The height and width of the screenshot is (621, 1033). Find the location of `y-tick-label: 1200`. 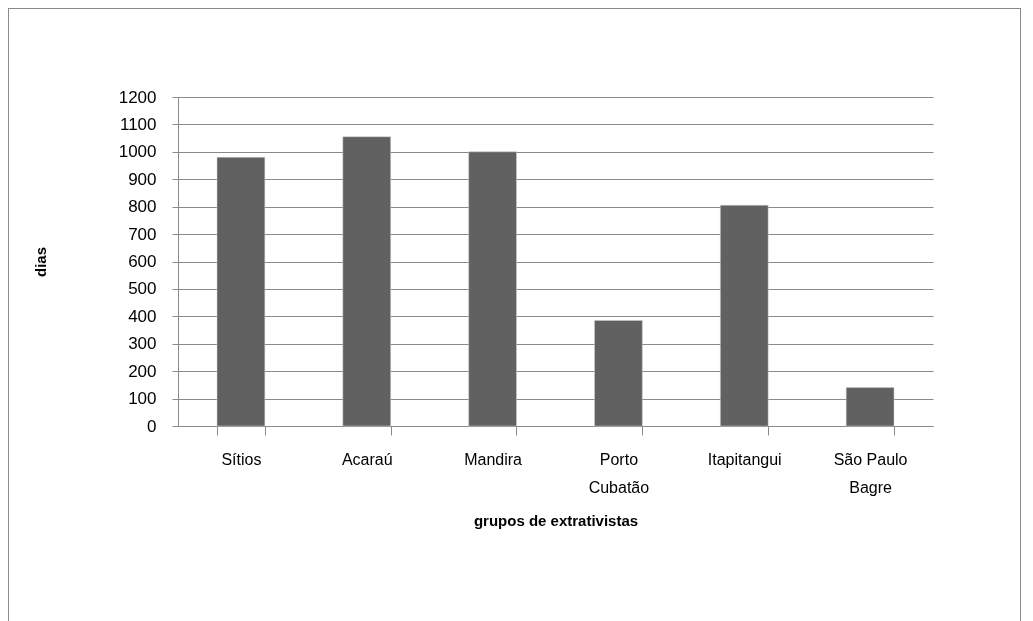

y-tick-label: 1200 is located at coordinates (137, 97).